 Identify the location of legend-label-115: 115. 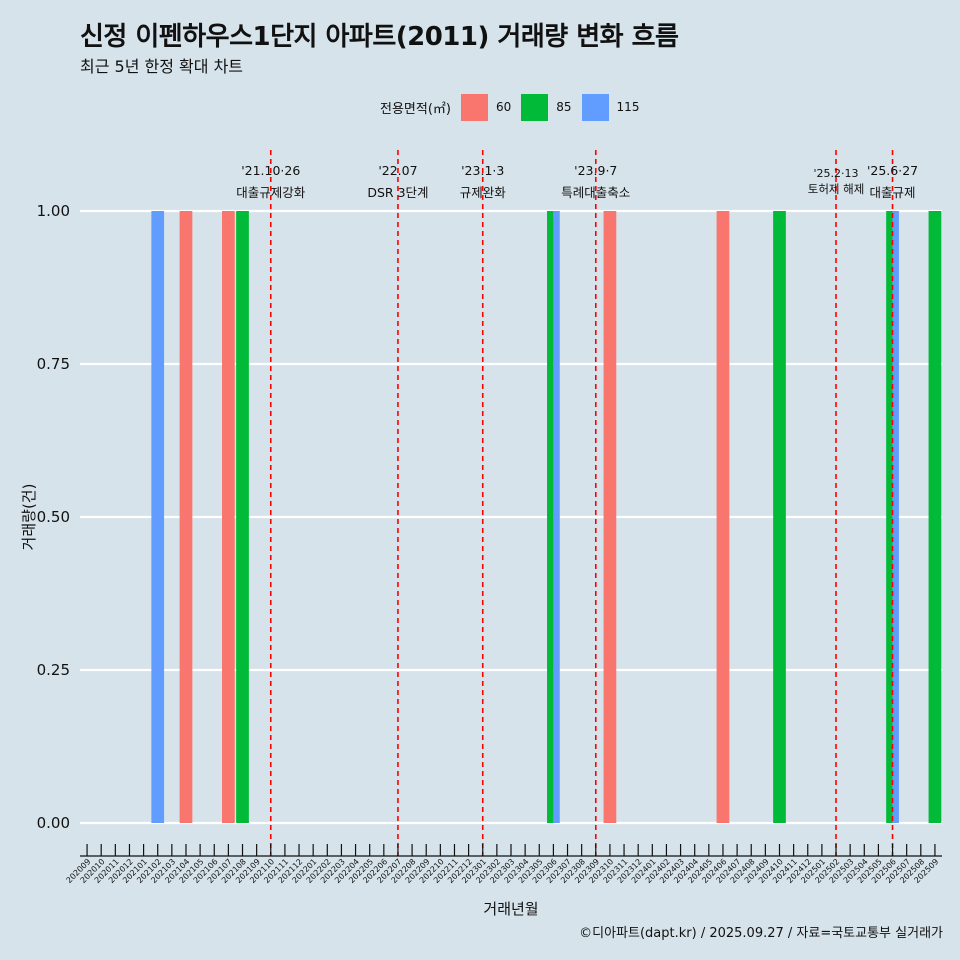
(628, 107).